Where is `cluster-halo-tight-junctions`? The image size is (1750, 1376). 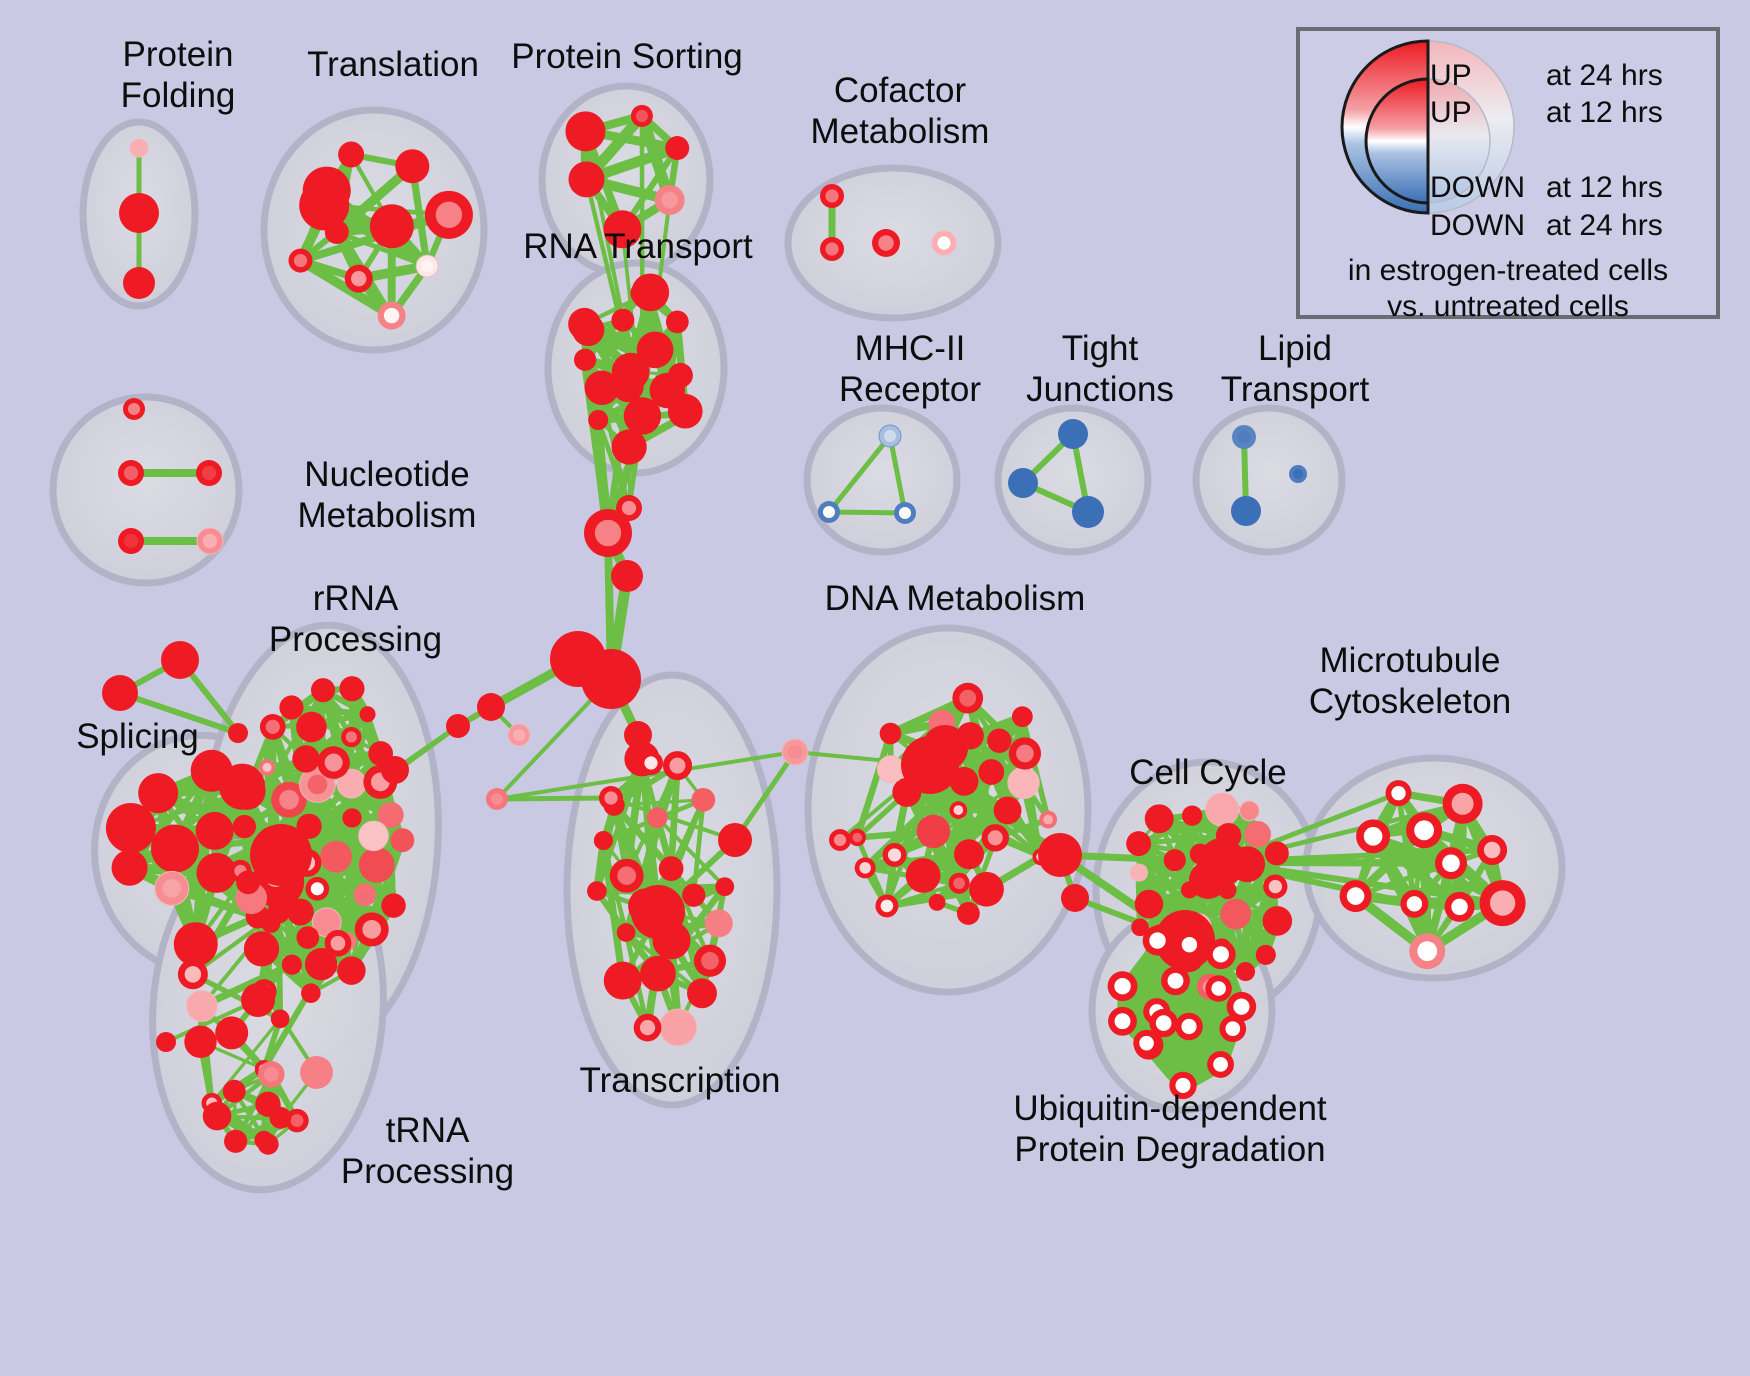 cluster-halo-tight-junctions is located at coordinates (1073, 480).